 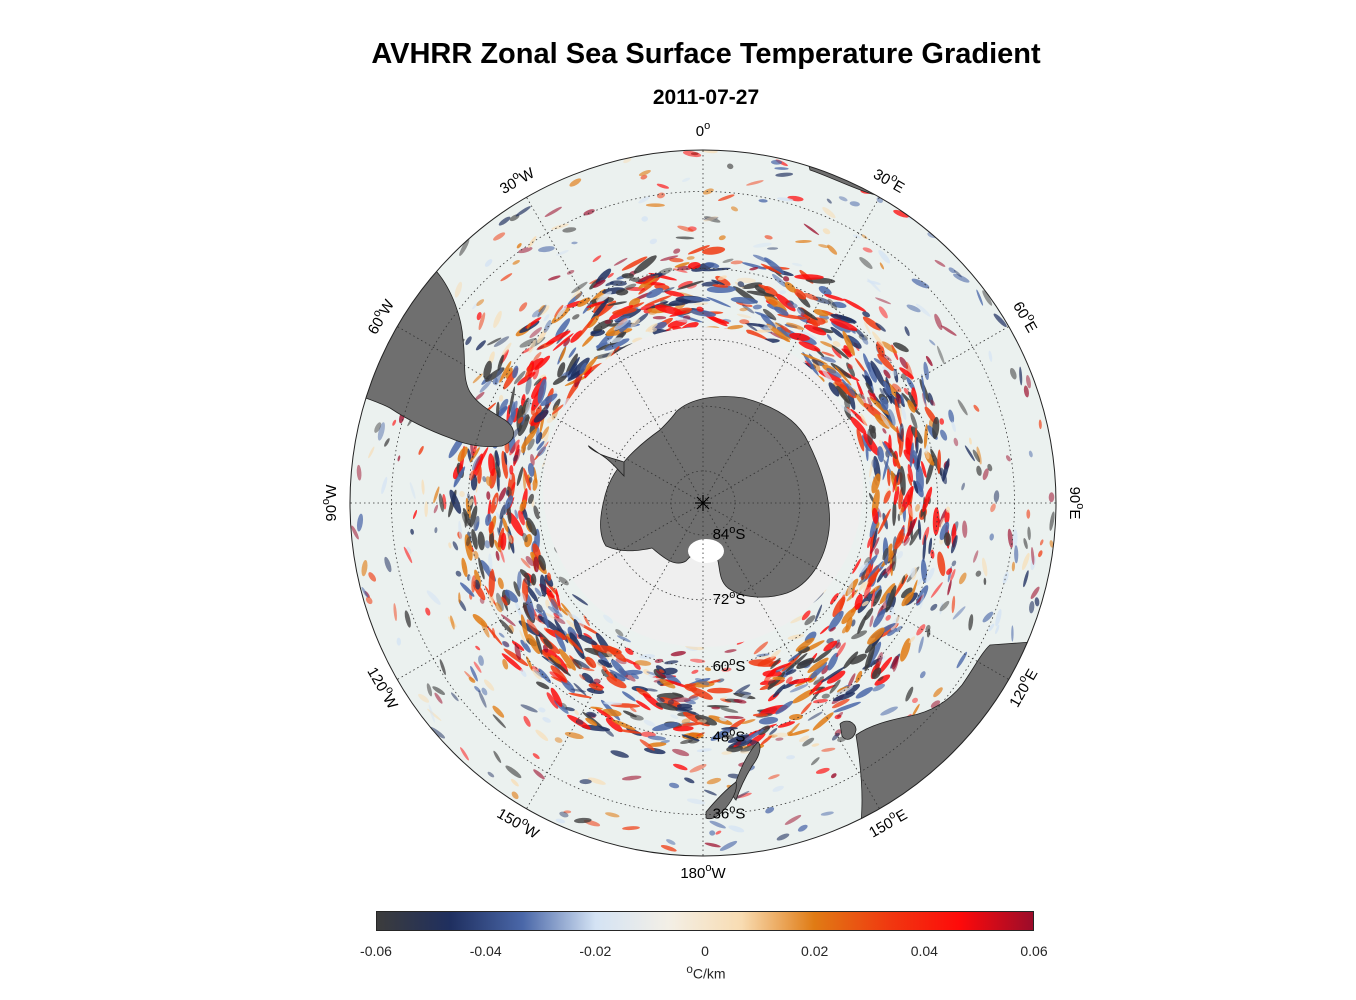 What do you see at coordinates (485, 951) in the screenshot?
I see `colorbar-tick-label: -0.04` at bounding box center [485, 951].